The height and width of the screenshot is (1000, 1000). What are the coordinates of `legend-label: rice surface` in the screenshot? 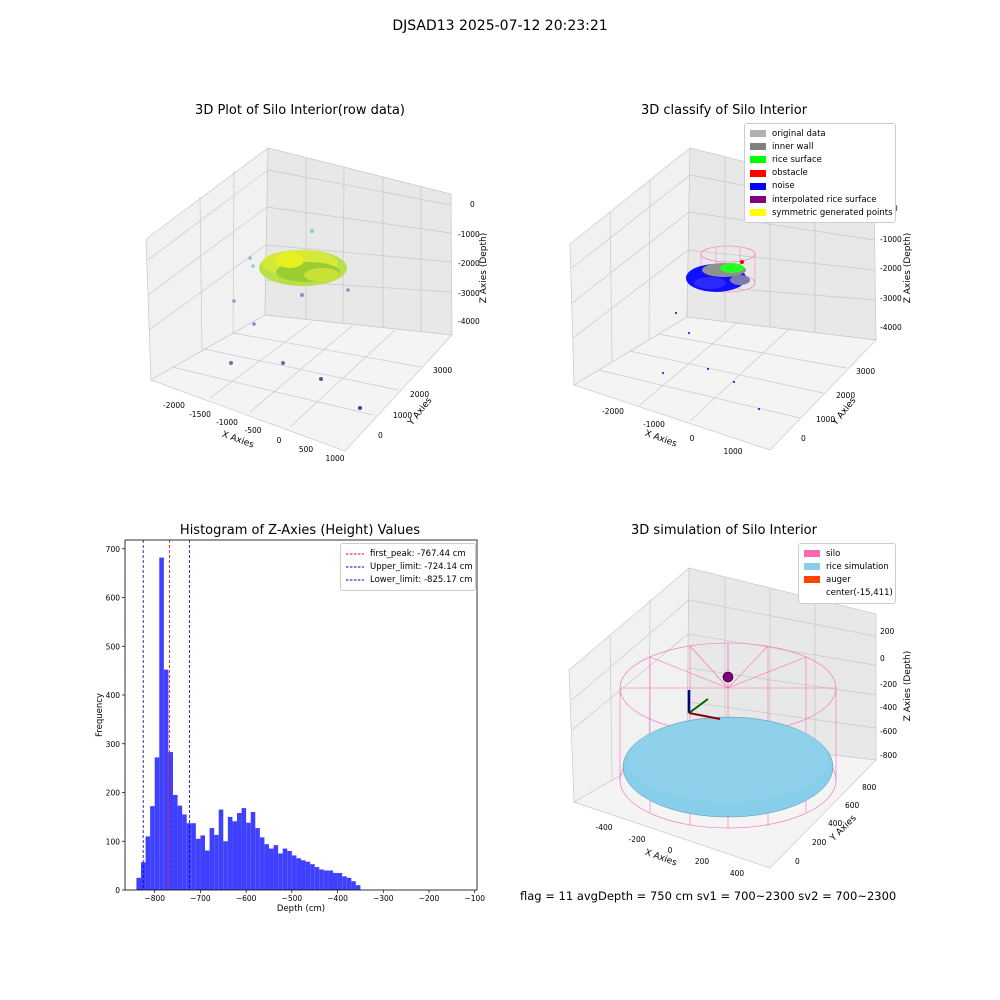 It's located at (797, 159).